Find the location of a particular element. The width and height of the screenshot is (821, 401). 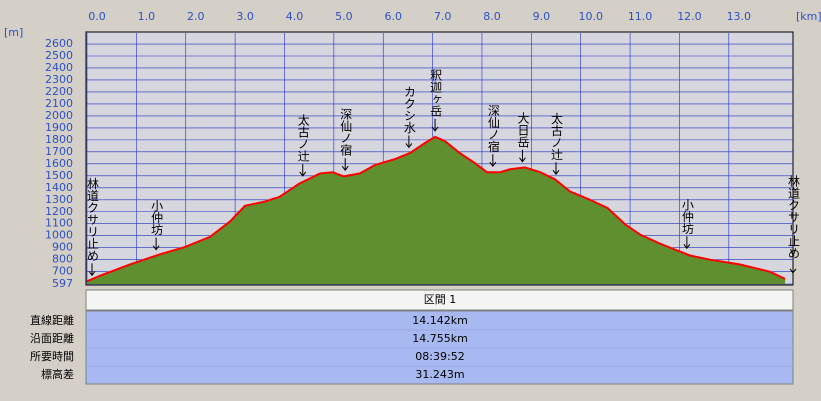

row-label: 直線距離 is located at coordinates (52, 320).